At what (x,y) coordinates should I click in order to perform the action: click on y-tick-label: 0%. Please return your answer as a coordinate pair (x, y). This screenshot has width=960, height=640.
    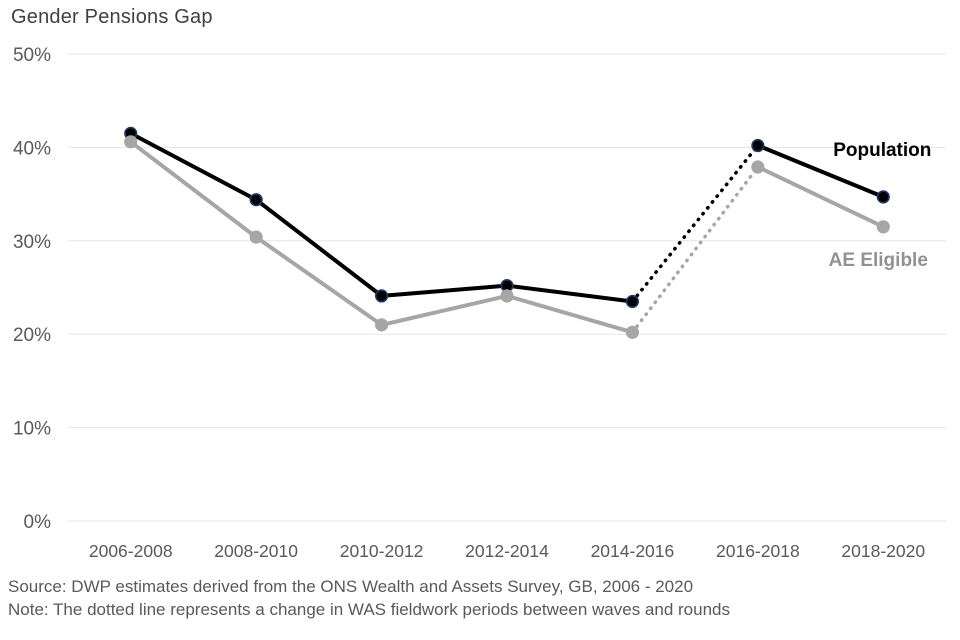
    Looking at the image, I should click on (38, 522).